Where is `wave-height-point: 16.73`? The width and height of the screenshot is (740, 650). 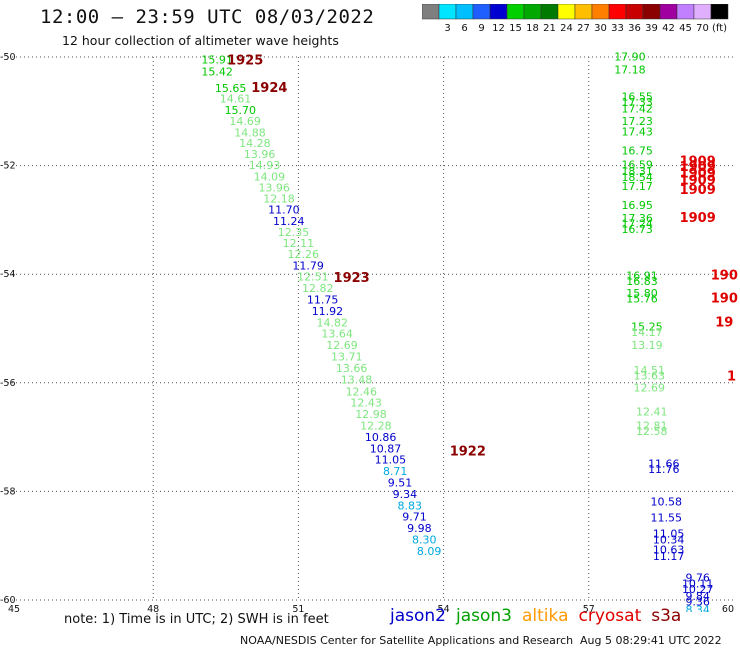 wave-height-point: 16.73 is located at coordinates (637, 229).